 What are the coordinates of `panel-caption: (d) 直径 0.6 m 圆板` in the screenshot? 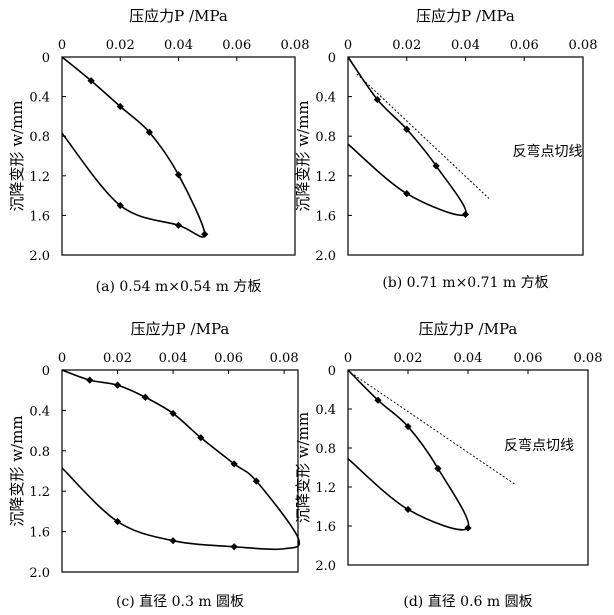 It's located at (467, 601).